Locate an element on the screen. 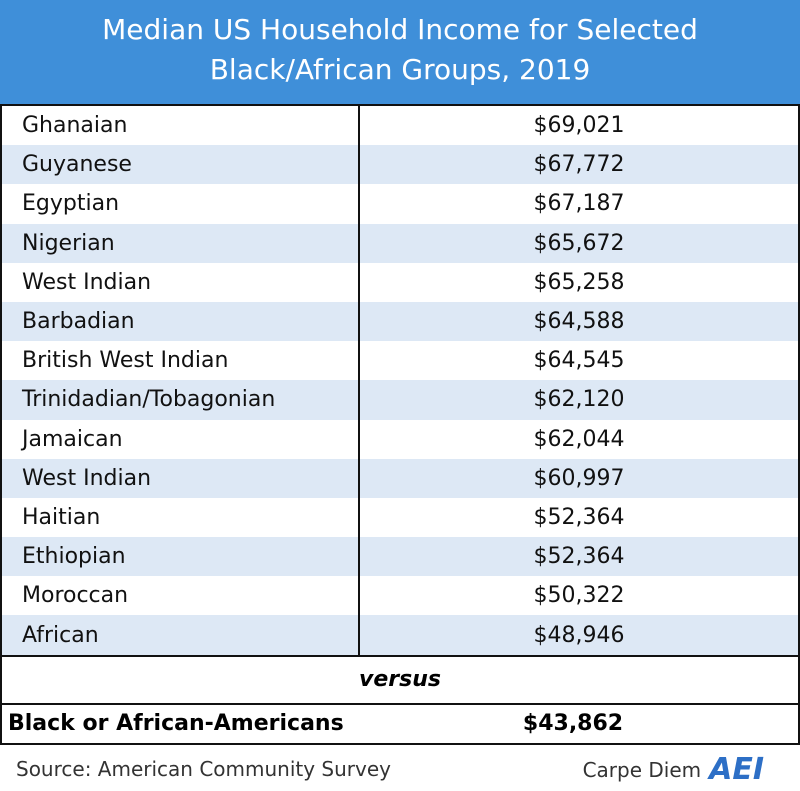 This screenshot has height=791, width=800. table-row: Nigerian $65,672 is located at coordinates (400, 243).